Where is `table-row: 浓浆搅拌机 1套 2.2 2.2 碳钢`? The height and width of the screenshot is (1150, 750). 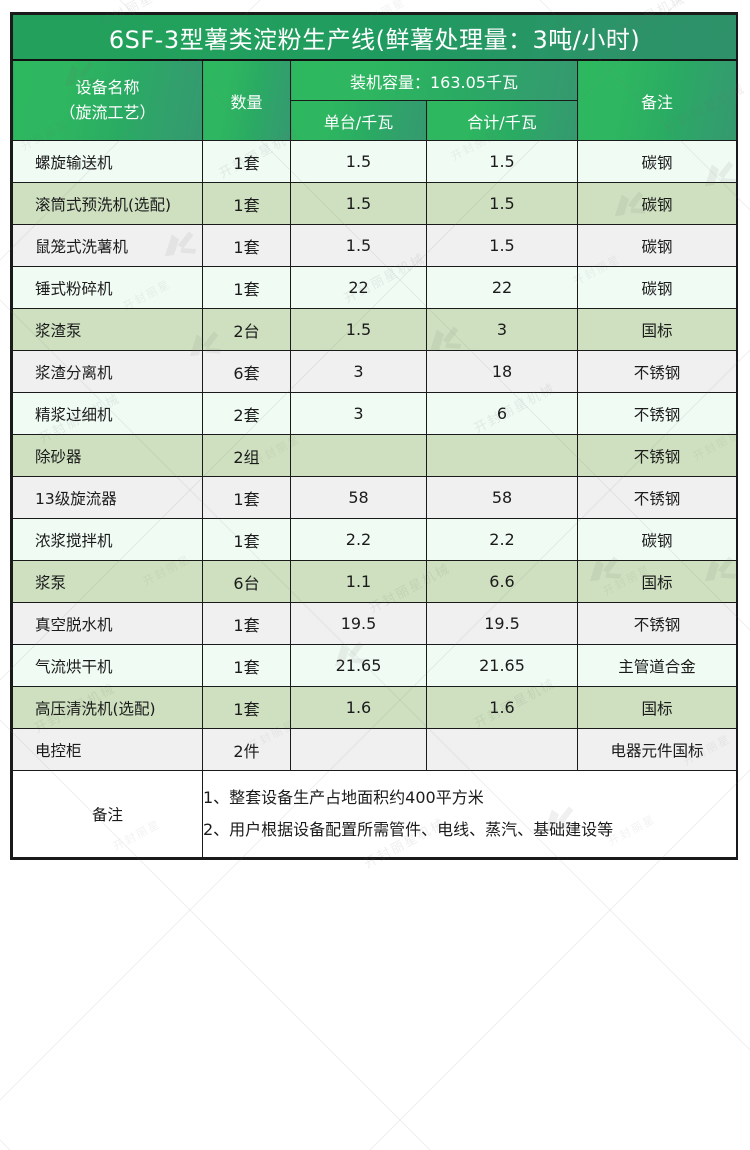
table-row: 浓浆搅拌机 1套 2.2 2.2 碳钢 is located at coordinates (375, 539).